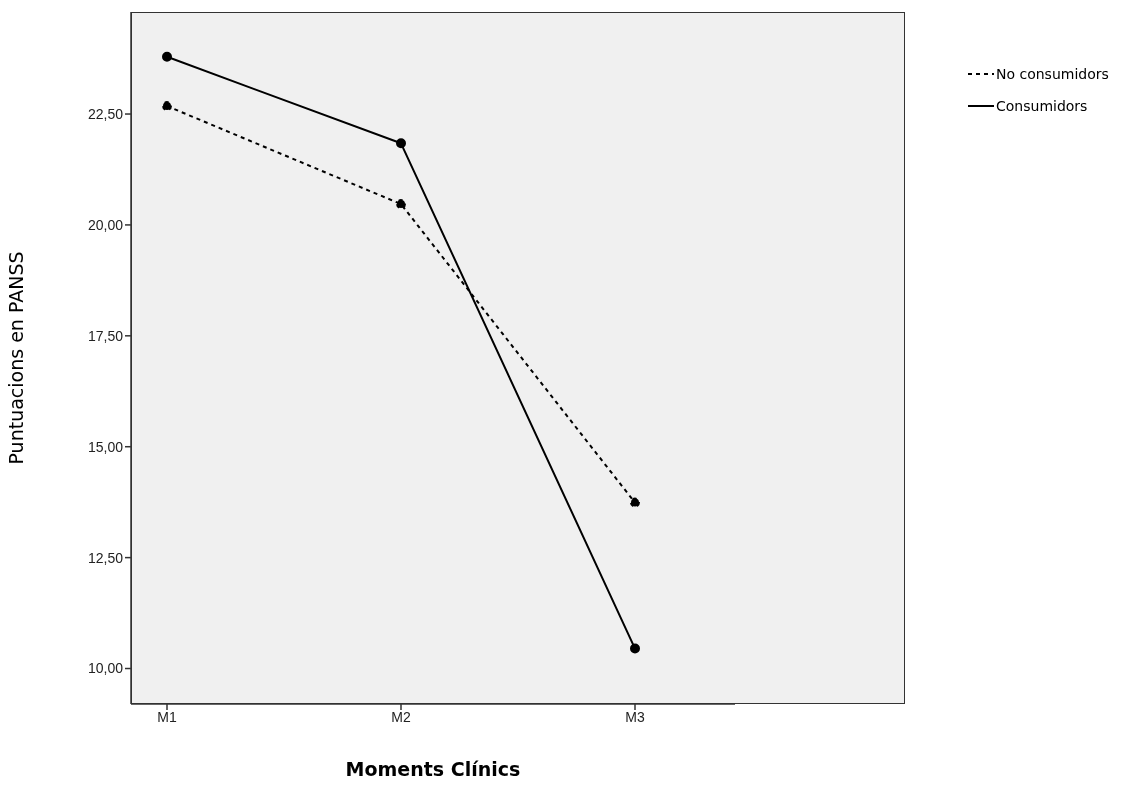  What do you see at coordinates (433, 769) in the screenshot?
I see `x-axis-title: Moments Clínics` at bounding box center [433, 769].